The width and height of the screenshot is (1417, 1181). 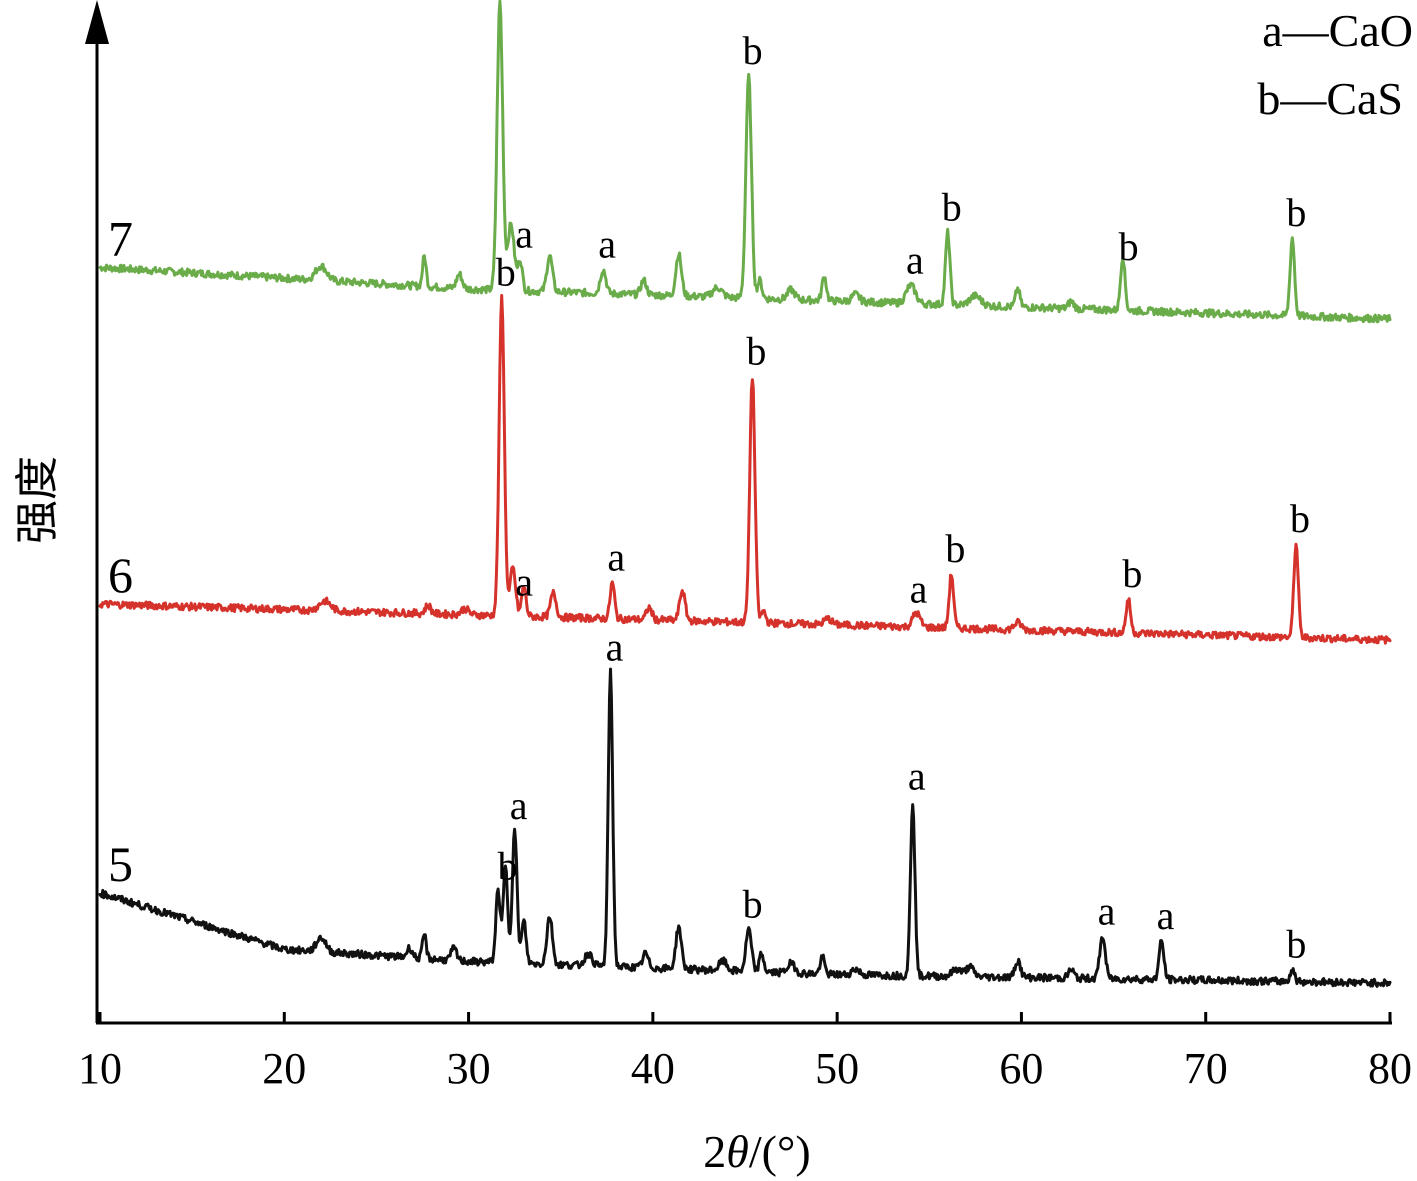 What do you see at coordinates (714, 1151) in the screenshot?
I see `x-axis-label-prefix: 2` at bounding box center [714, 1151].